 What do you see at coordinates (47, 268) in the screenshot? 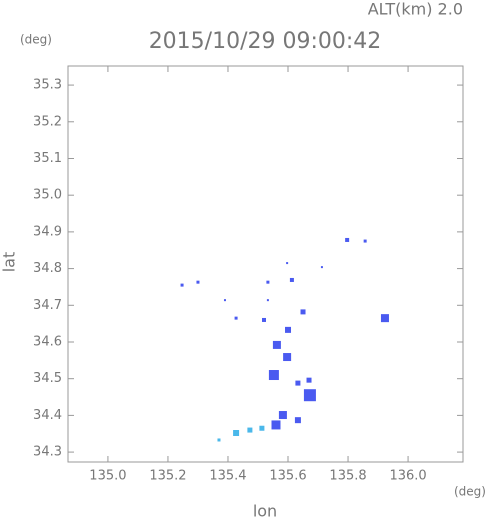
I see `y-tick-label: 34.8` at bounding box center [47, 268].